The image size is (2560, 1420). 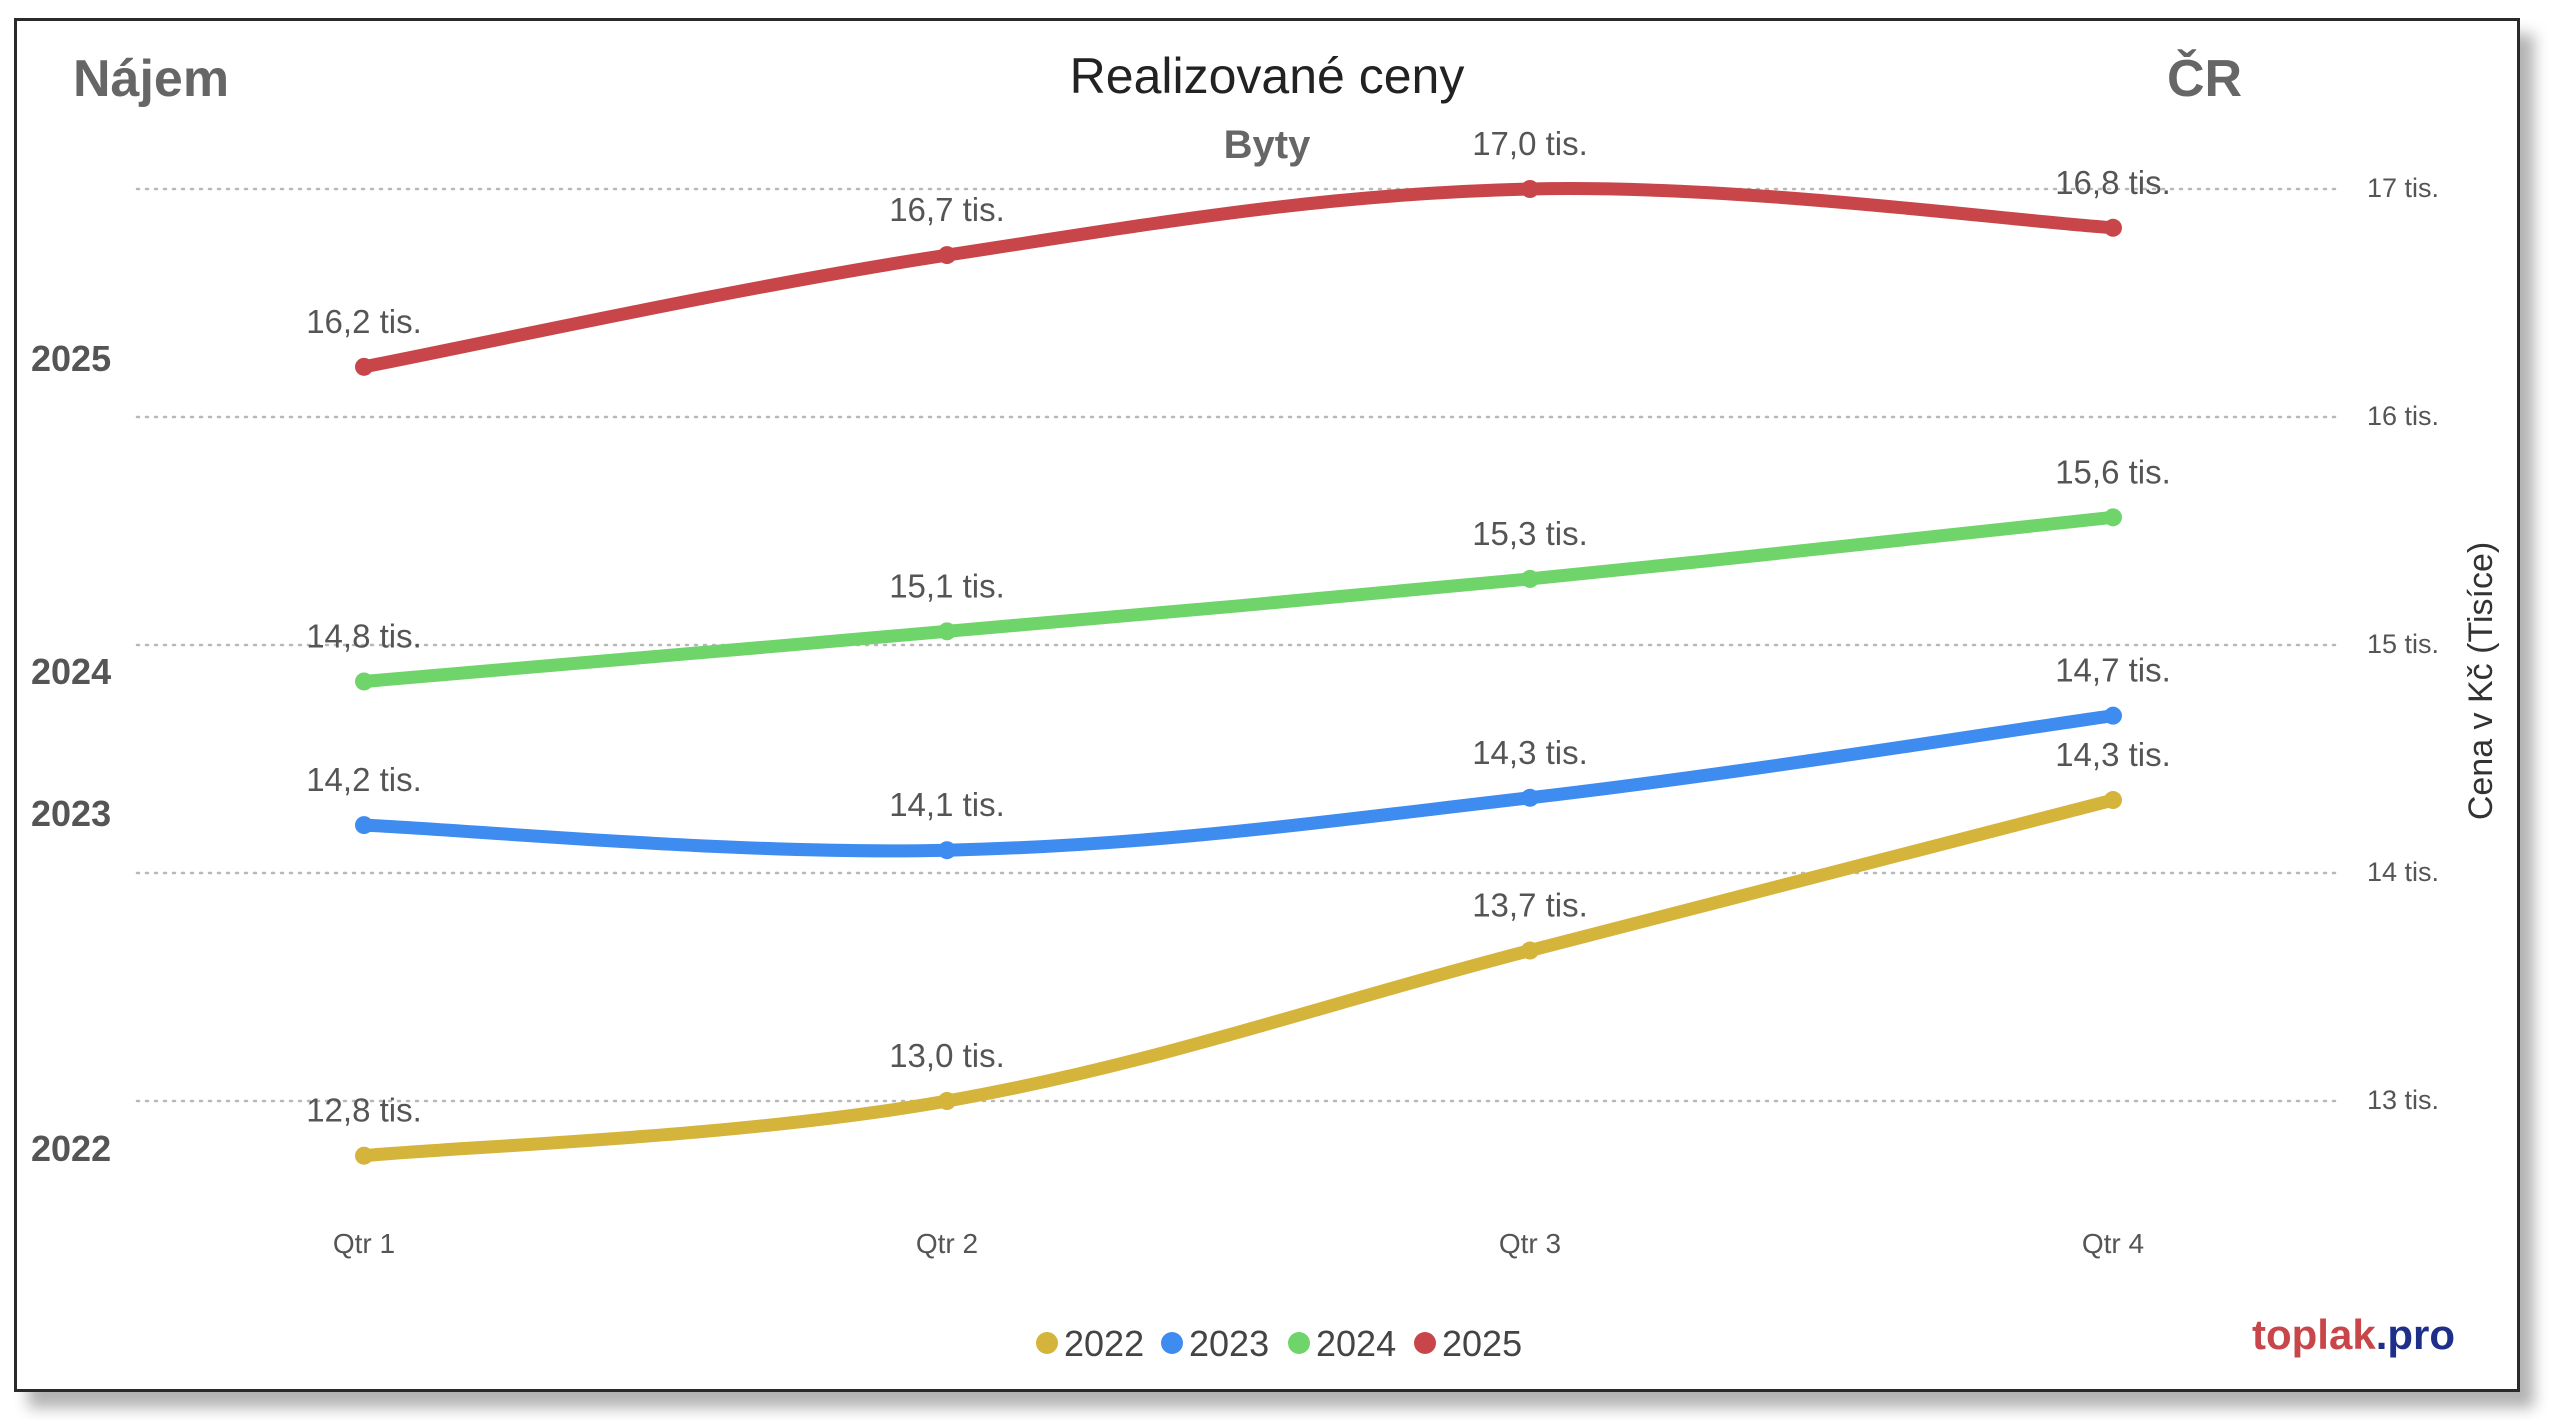 I want to click on data-label-2023-q1: 14,2 tis., so click(x=364, y=779).